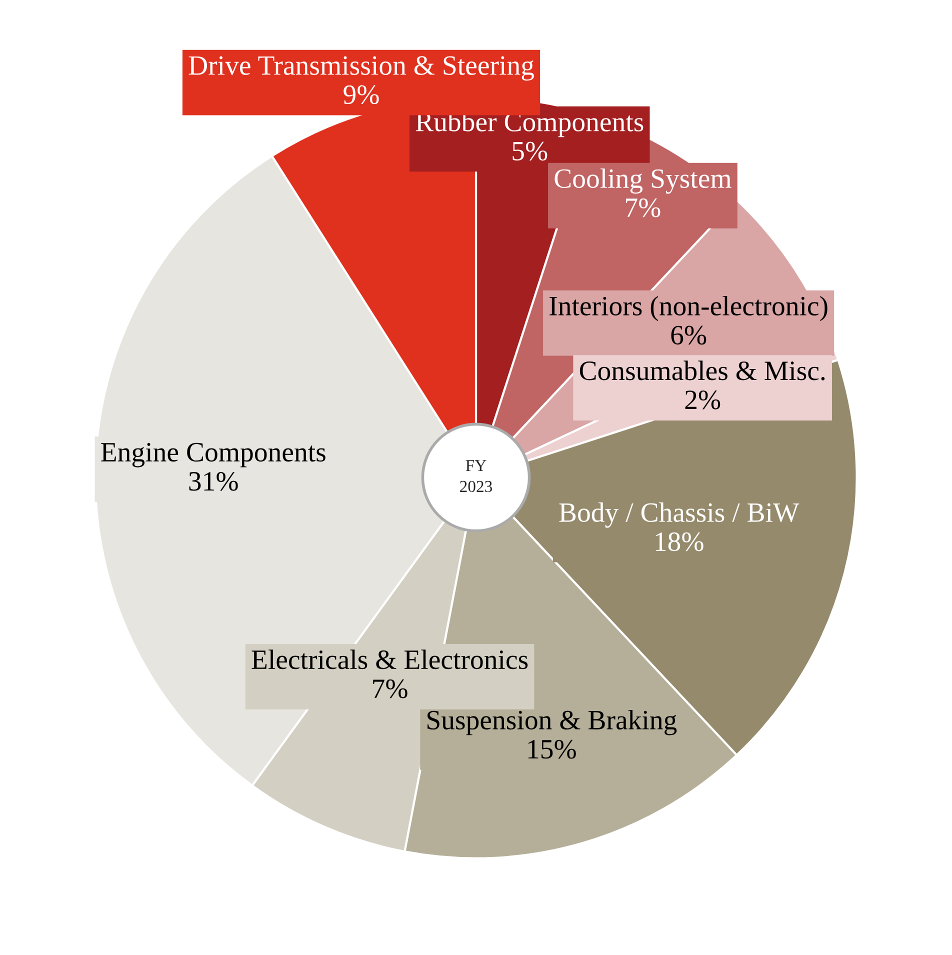 The width and height of the screenshot is (952, 955). What do you see at coordinates (476, 476) in the screenshot?
I see `text: FY 2023` at bounding box center [476, 476].